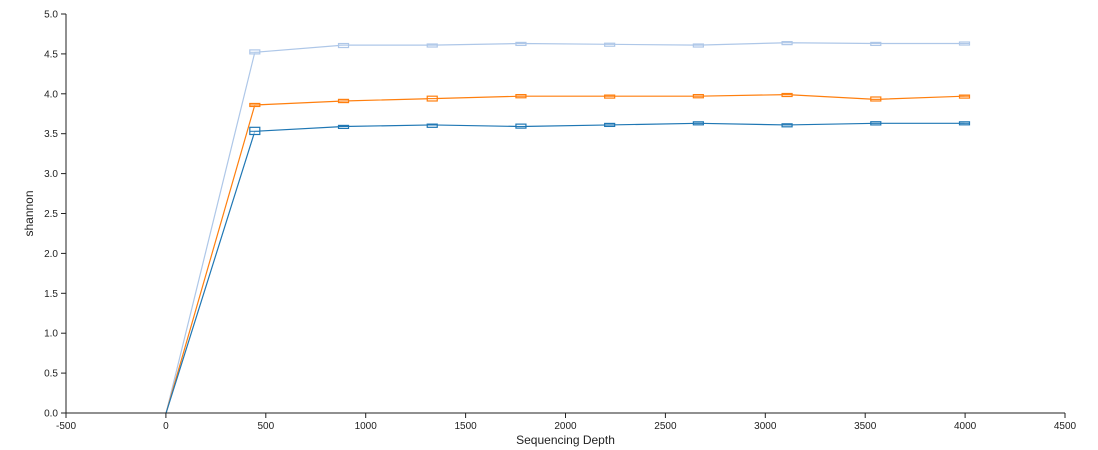 The width and height of the screenshot is (1098, 450). I want to click on y-axis-title: shannon, so click(29, 213).